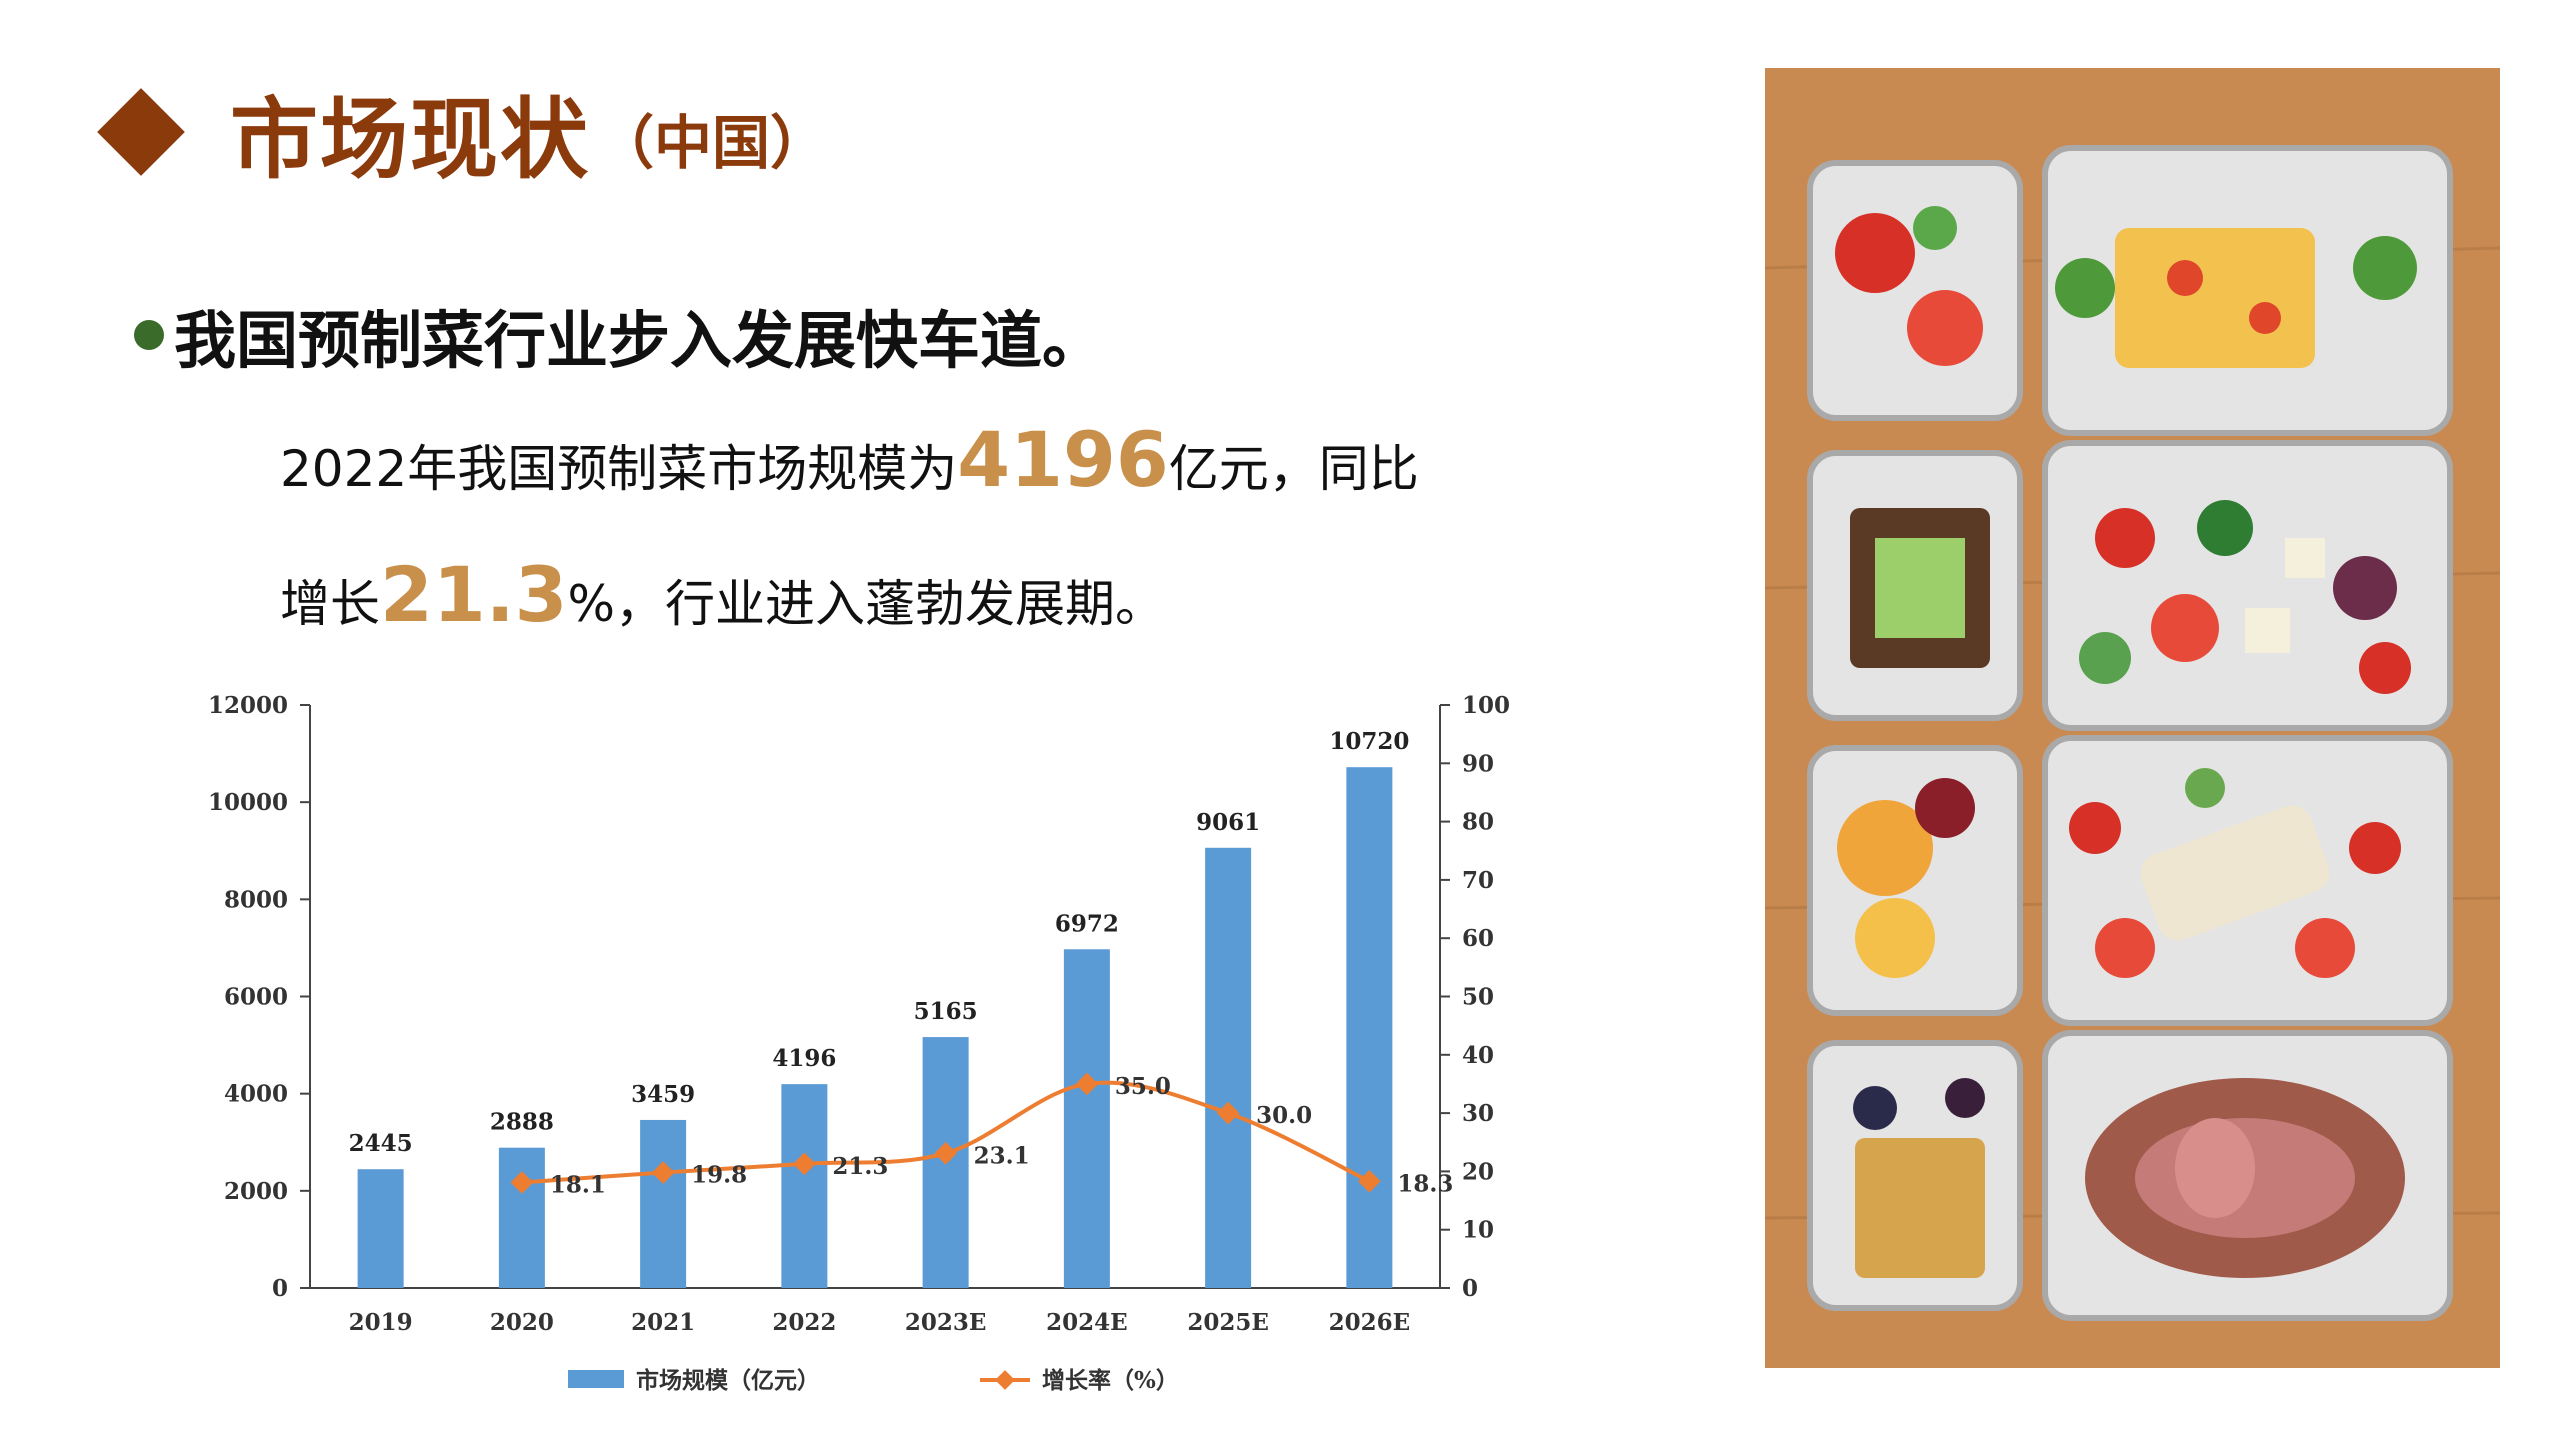  I want to click on y-tick-label: 10000, so click(248, 802).